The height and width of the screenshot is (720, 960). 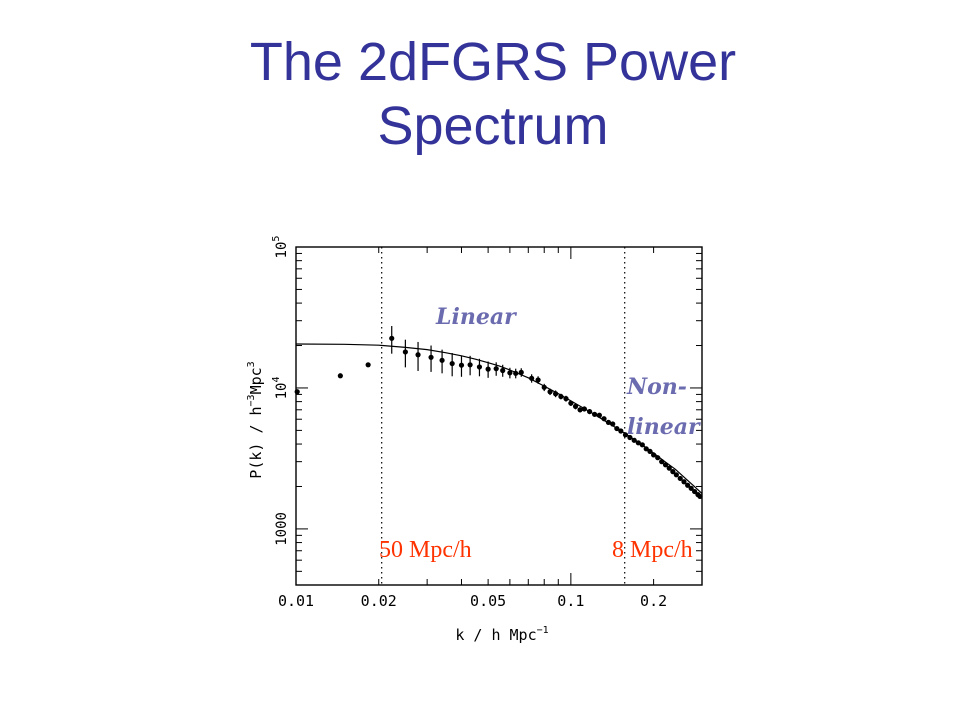 What do you see at coordinates (296, 601) in the screenshot?
I see `x-tick-label-0: 0.01` at bounding box center [296, 601].